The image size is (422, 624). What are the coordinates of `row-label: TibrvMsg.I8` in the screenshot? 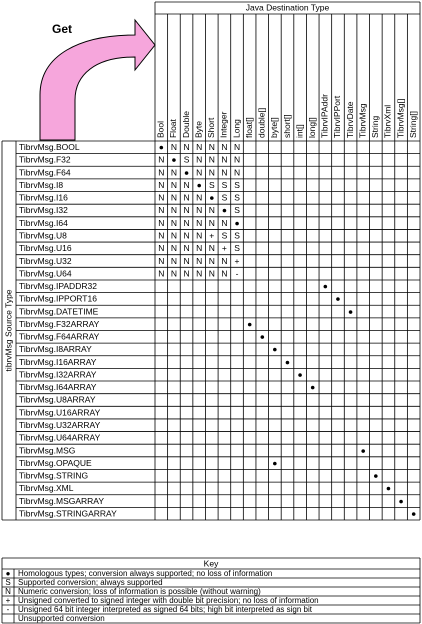 It's located at (41, 185).